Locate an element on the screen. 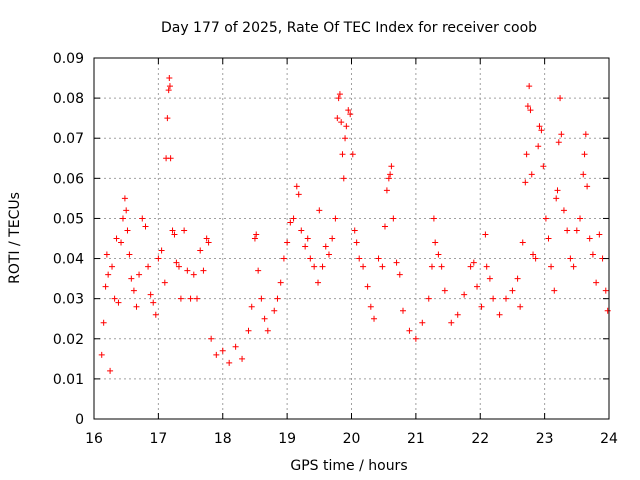 The height and width of the screenshot is (480, 640). x-tick-label: 19 is located at coordinates (287, 439).